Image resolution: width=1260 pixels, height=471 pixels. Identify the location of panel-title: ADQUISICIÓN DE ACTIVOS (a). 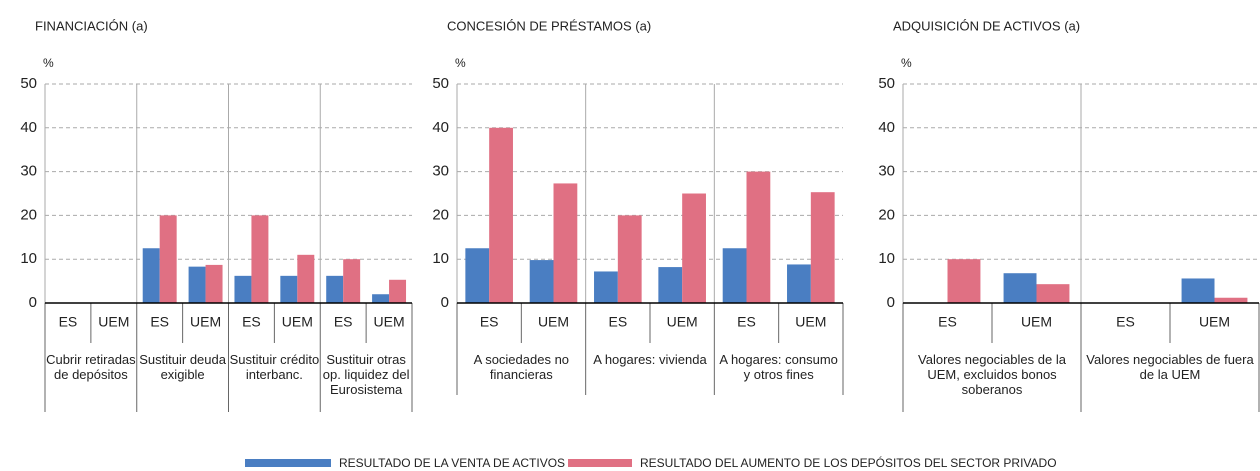
(986, 25).